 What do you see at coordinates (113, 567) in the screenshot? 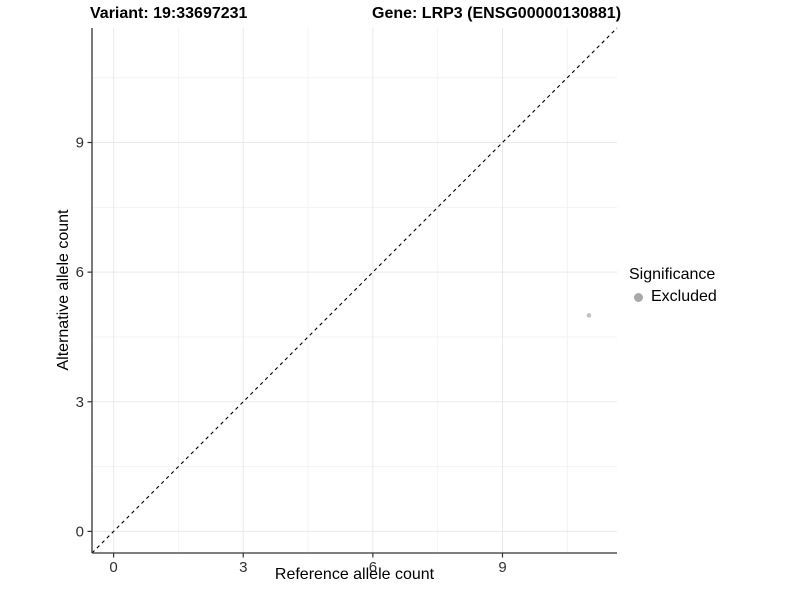
I see `x-tick-label: 0` at bounding box center [113, 567].